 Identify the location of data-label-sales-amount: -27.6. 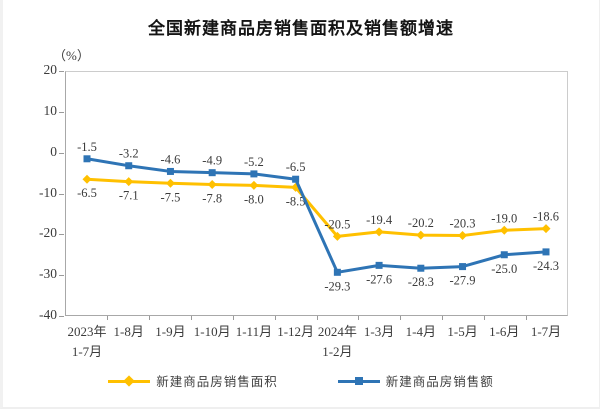
(379, 279).